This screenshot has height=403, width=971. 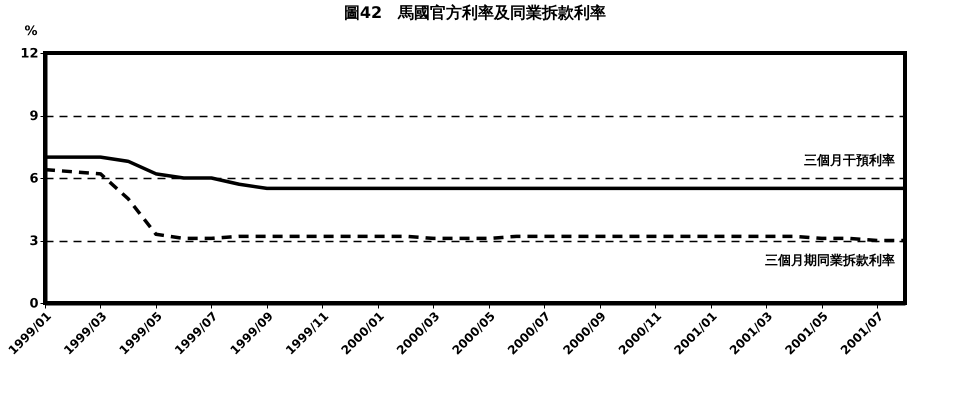 What do you see at coordinates (29, 54) in the screenshot?
I see `y-tick-label: 12` at bounding box center [29, 54].